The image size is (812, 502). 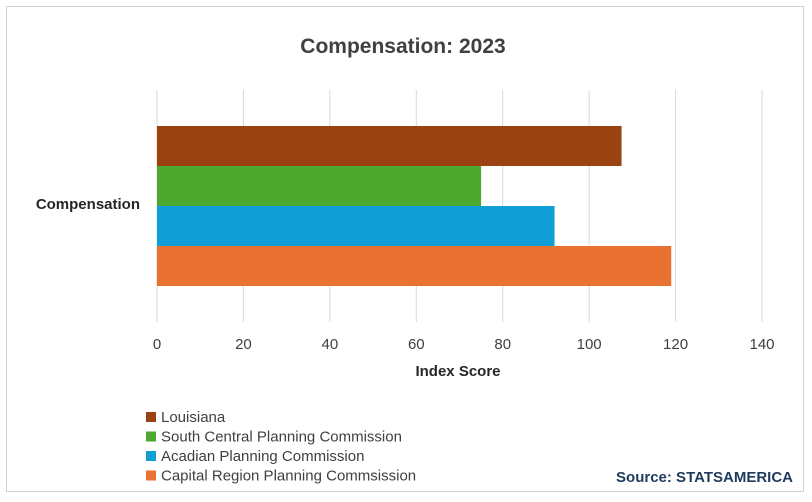 What do you see at coordinates (416, 344) in the screenshot?
I see `x-tick-label-3: 60` at bounding box center [416, 344].